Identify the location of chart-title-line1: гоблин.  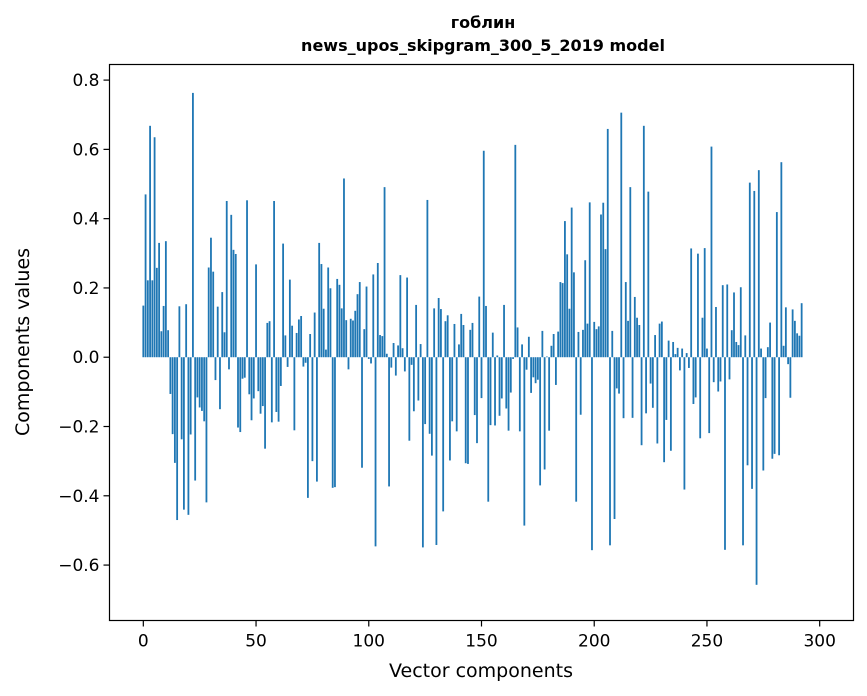
(483, 22).